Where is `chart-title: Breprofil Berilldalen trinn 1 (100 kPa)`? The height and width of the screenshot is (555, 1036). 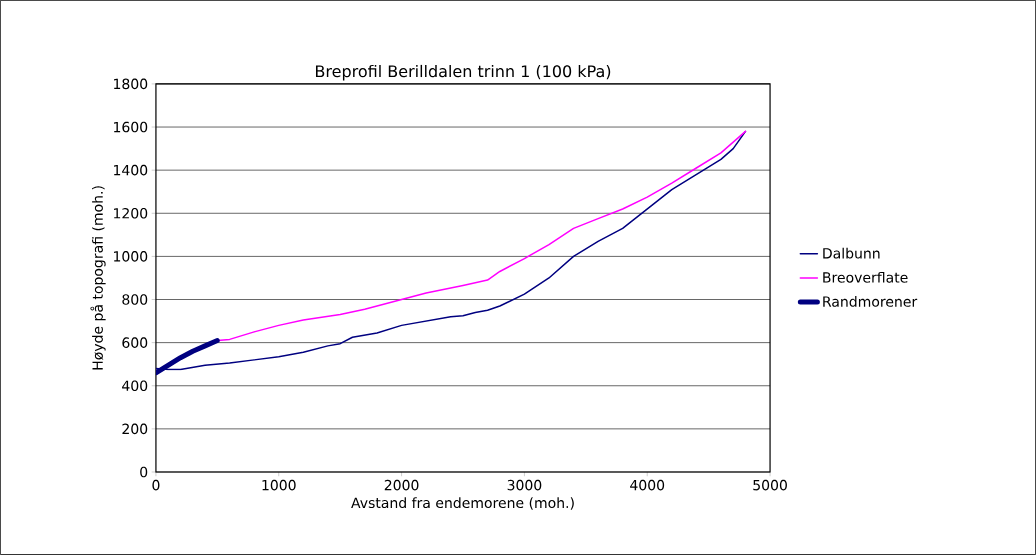 chart-title: Breprofil Berilldalen trinn 1 (100 kPa) is located at coordinates (463, 72).